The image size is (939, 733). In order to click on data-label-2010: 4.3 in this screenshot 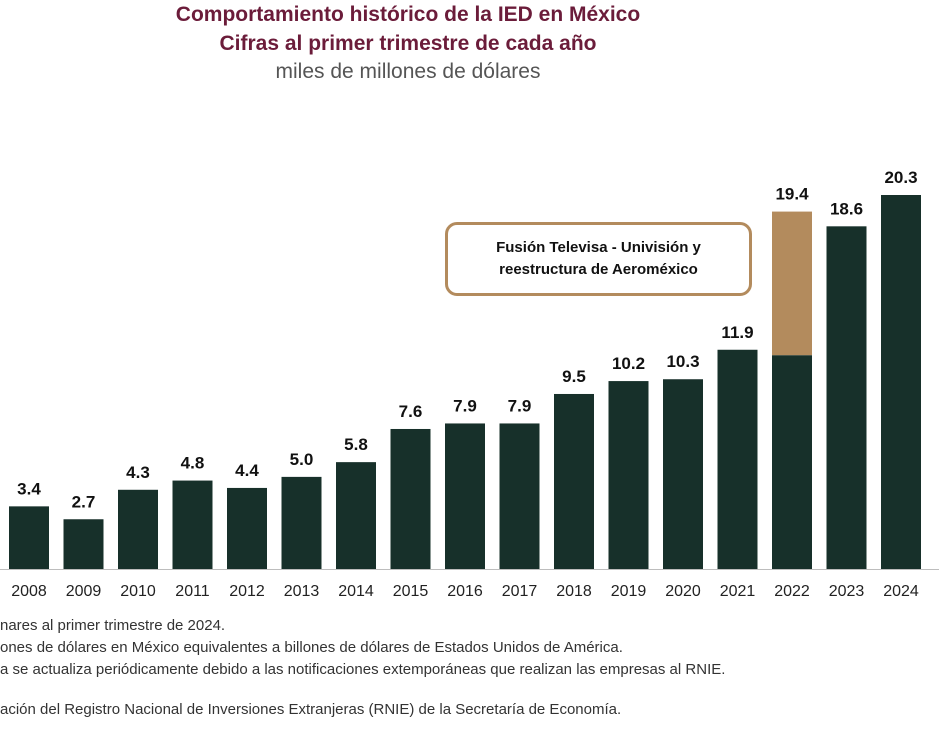, I will do `click(138, 472)`.